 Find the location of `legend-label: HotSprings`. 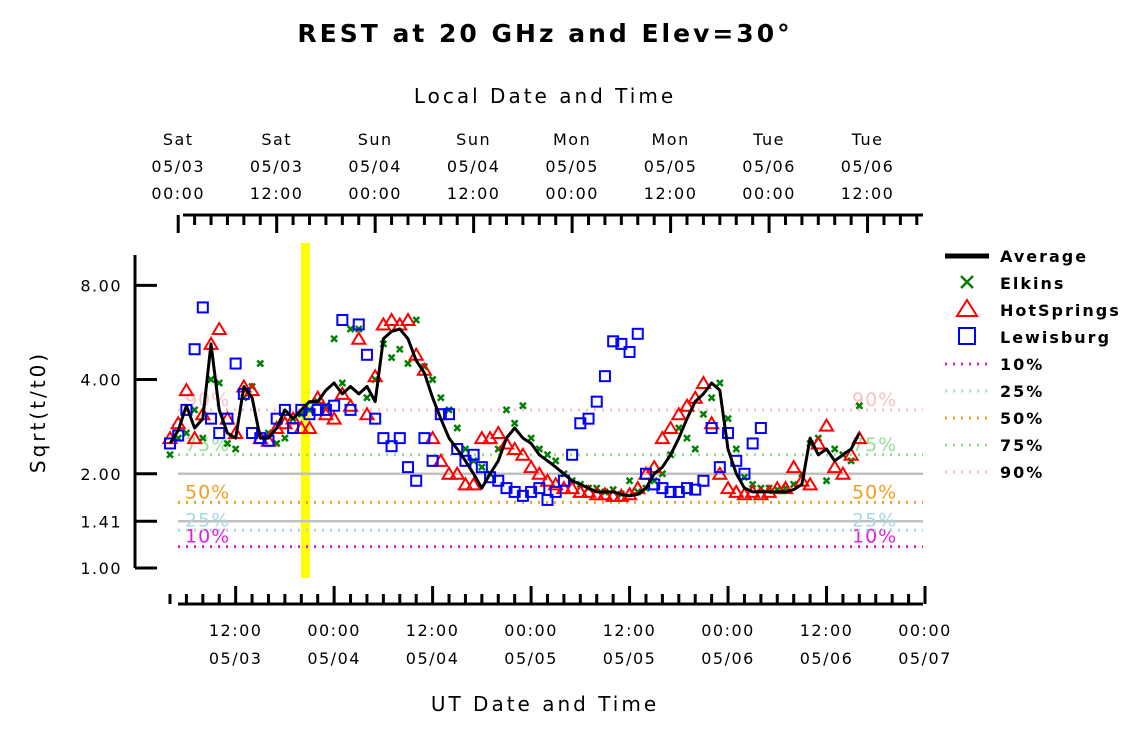

legend-label: HotSprings is located at coordinates (1060, 310).